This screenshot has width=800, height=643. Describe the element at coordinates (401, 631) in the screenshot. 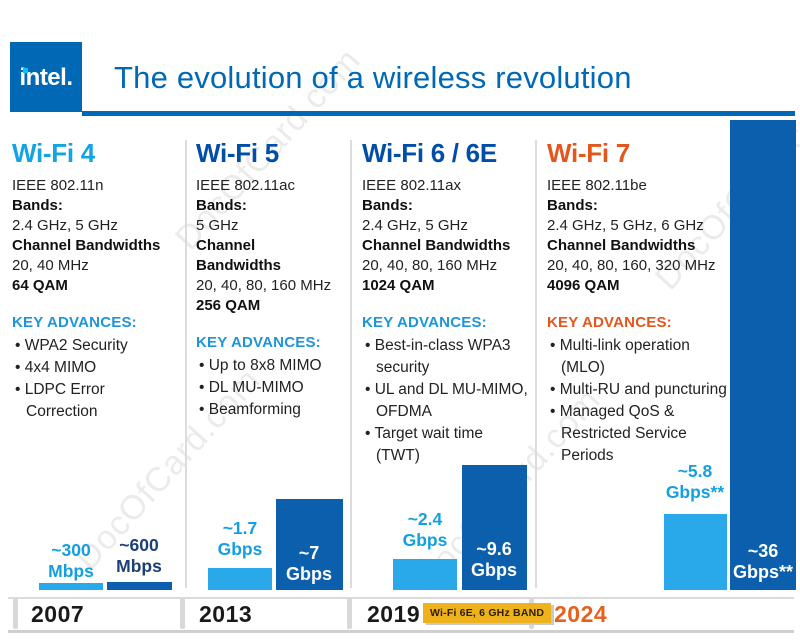

I see `timeline-bottom-rule` at that location.